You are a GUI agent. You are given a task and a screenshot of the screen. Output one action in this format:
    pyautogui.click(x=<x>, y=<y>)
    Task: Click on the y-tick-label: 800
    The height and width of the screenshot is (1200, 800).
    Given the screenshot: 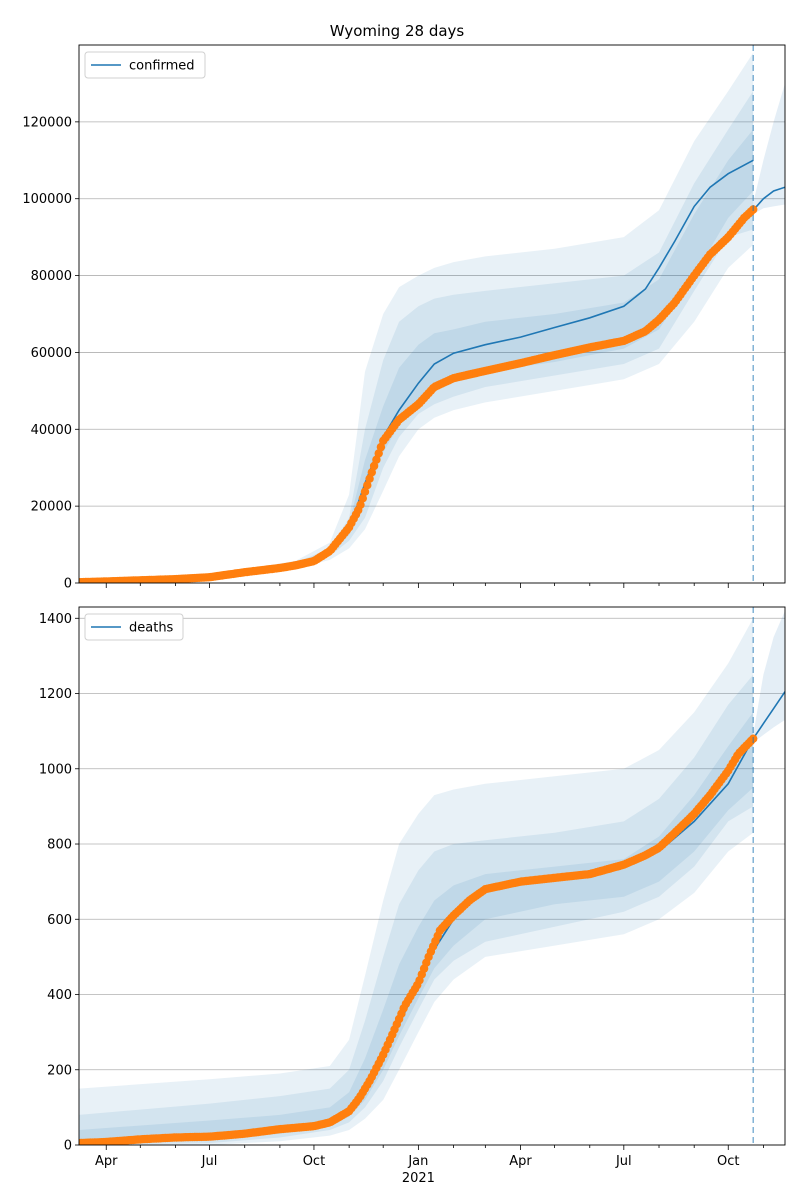 What is the action you would take?
    pyautogui.click(x=59, y=845)
    